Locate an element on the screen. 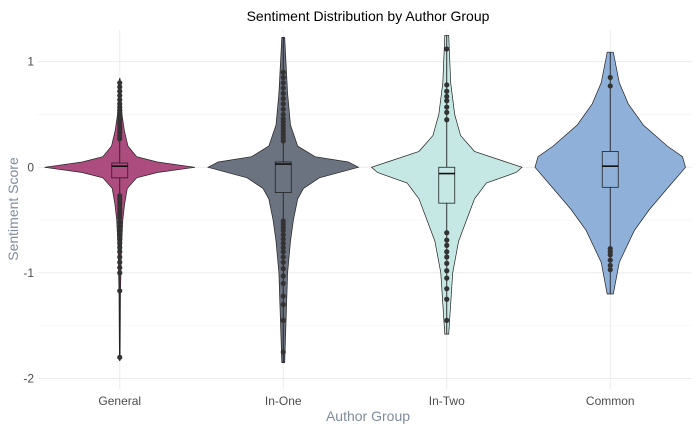  y-tick-label: 1 is located at coordinates (30, 62).